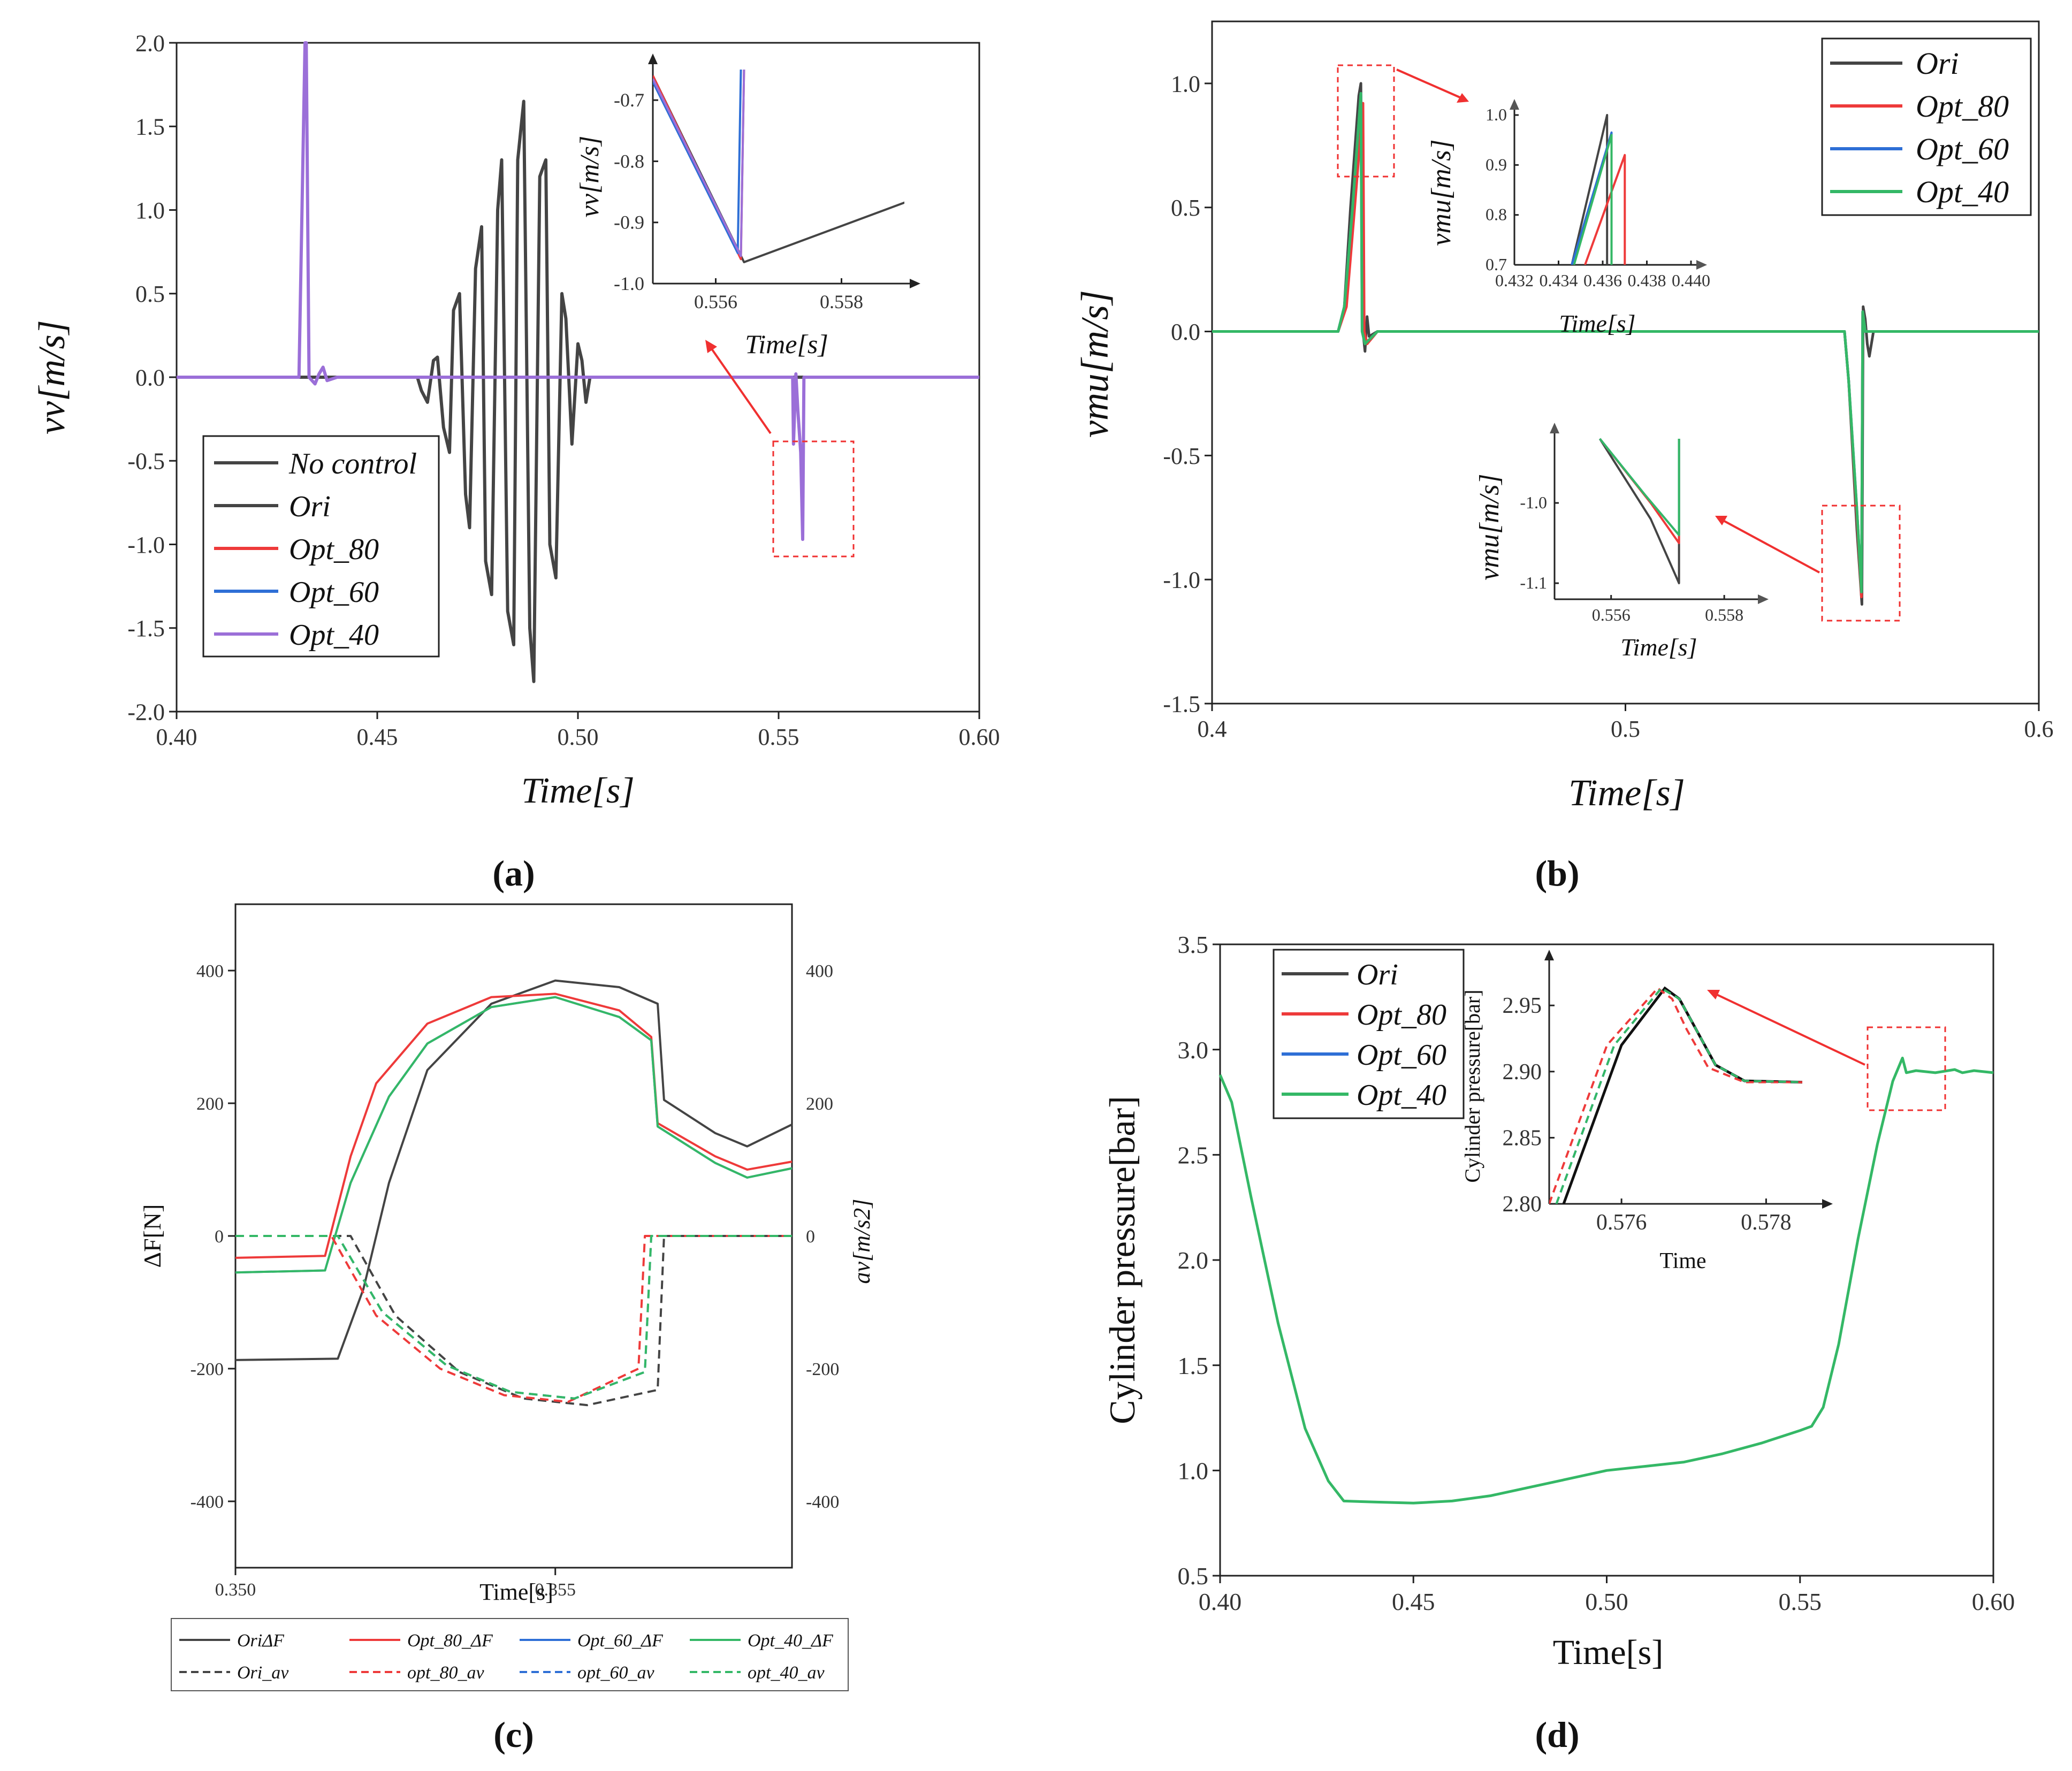  Describe the element at coordinates (1647, 280) in the screenshot. I see `inset-b-top-xtick-label: 0.438` at that location.